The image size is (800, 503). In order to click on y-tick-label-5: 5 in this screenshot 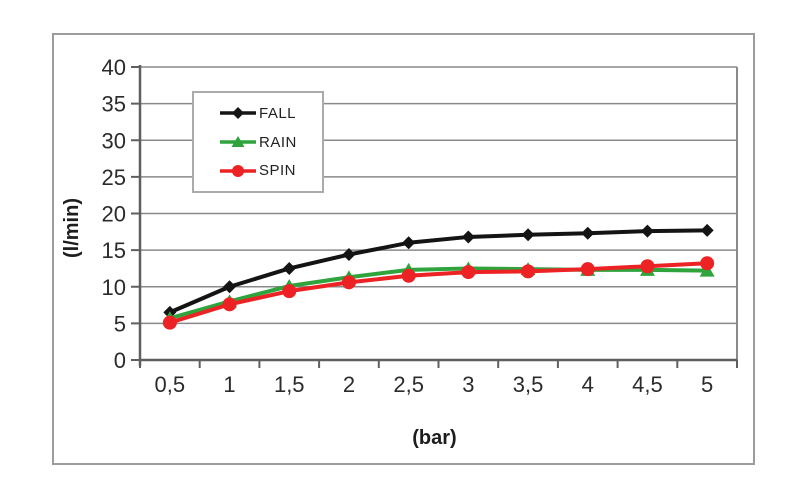, I will do `click(120, 323)`.